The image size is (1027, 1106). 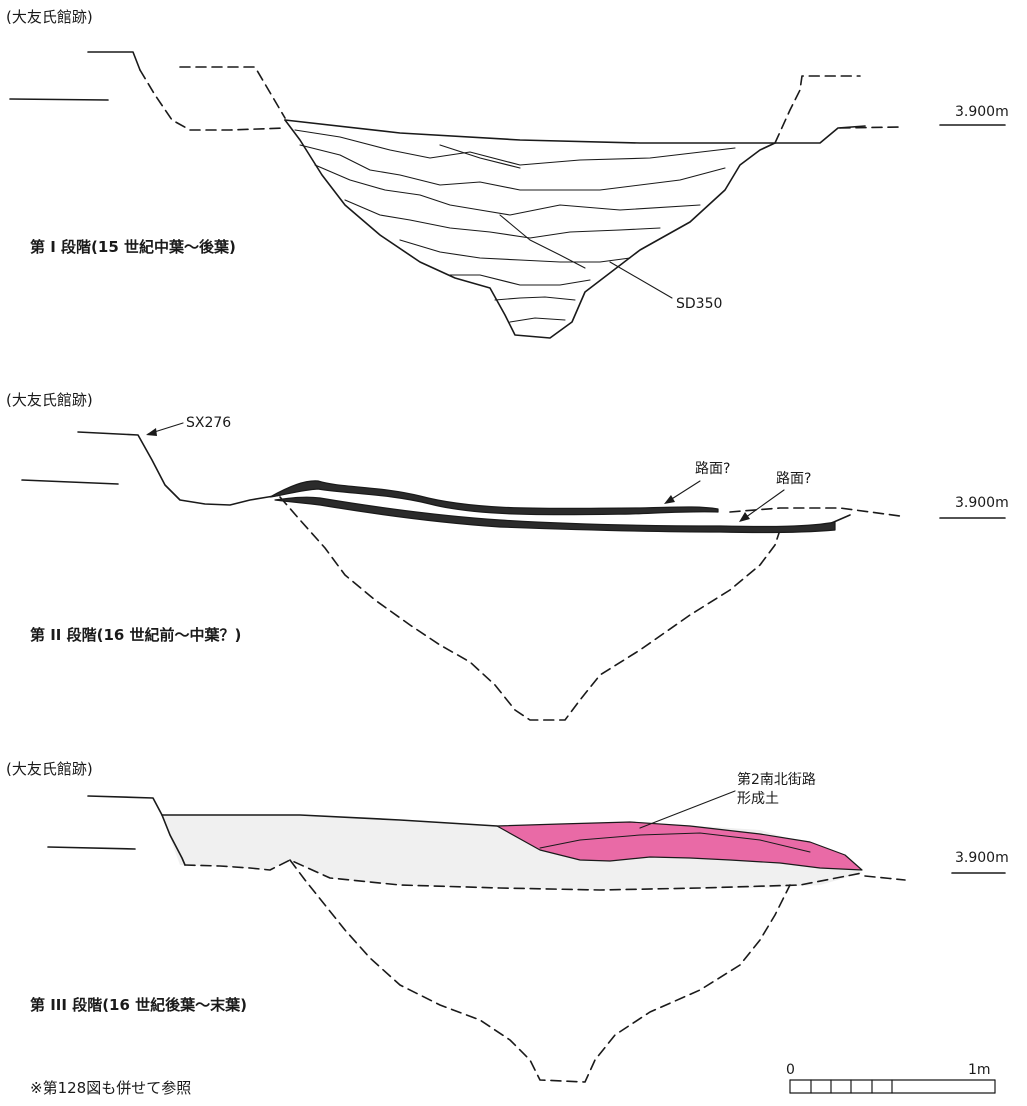 What do you see at coordinates (111, 1088) in the screenshot?
I see `footnote: ※第128図も併せて参照` at bounding box center [111, 1088].